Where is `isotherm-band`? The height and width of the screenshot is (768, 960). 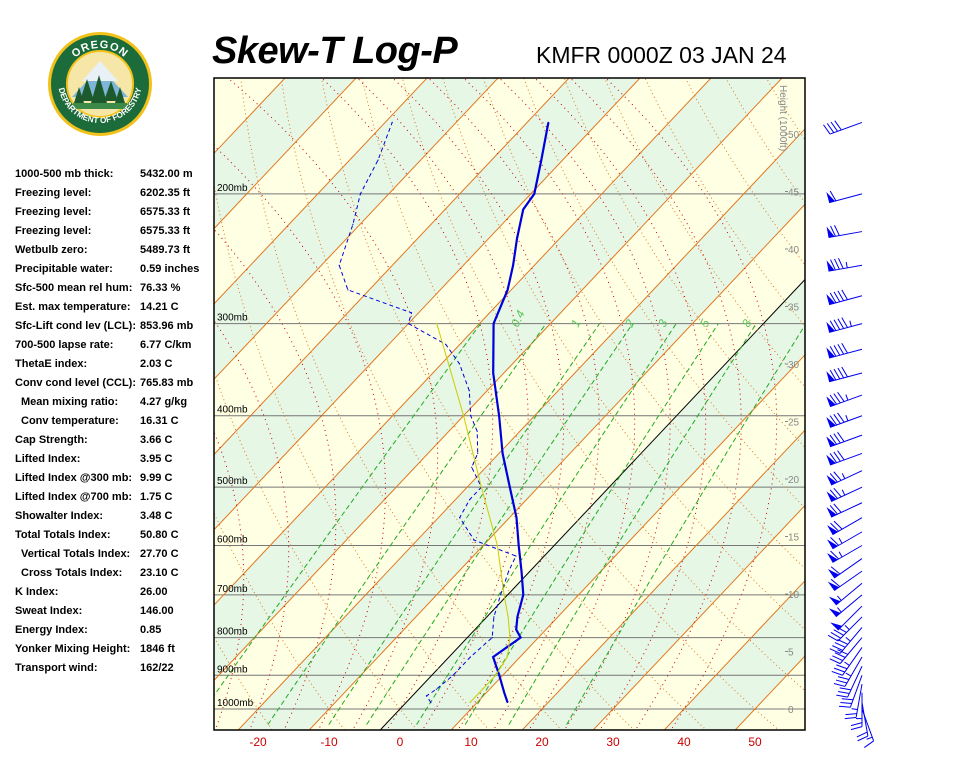 isotherm-band is located at coordinates (5, 402).